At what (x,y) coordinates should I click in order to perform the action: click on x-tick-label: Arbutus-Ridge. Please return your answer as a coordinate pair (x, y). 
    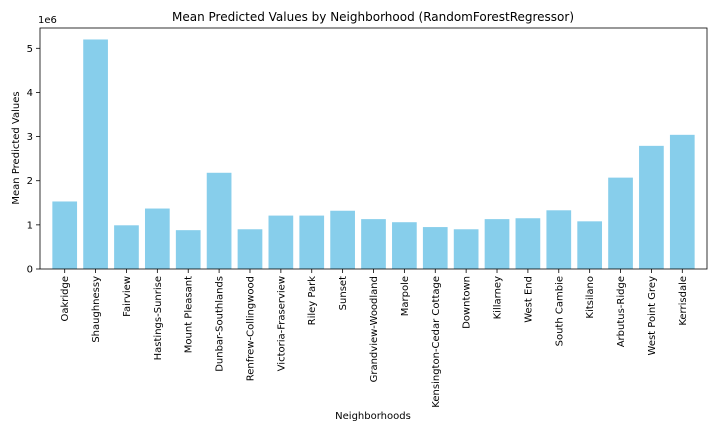
    Looking at the image, I should click on (621, 311).